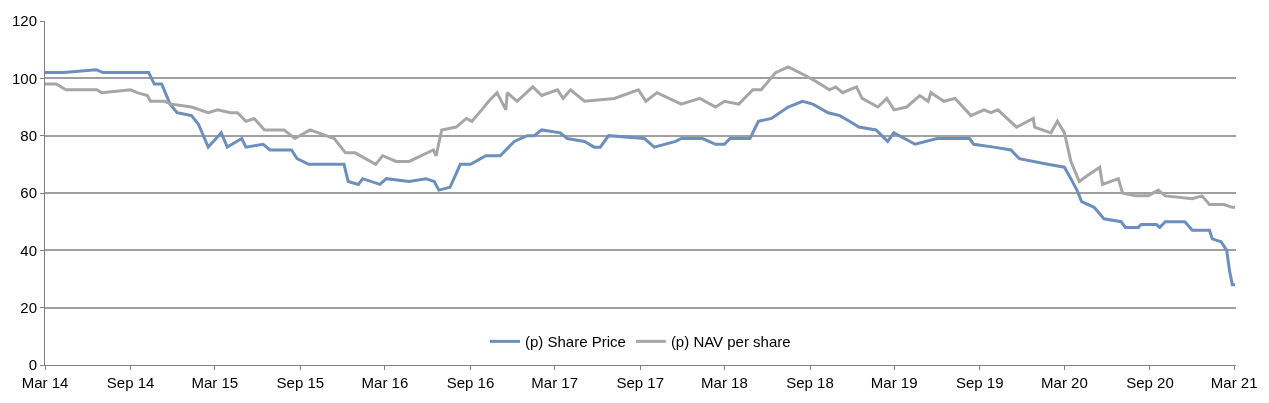  Describe the element at coordinates (979, 382) in the screenshot. I see `x-tick-label: Sep 19` at that location.